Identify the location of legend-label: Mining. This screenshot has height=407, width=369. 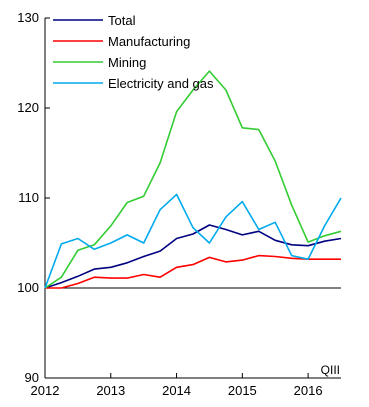
(127, 62).